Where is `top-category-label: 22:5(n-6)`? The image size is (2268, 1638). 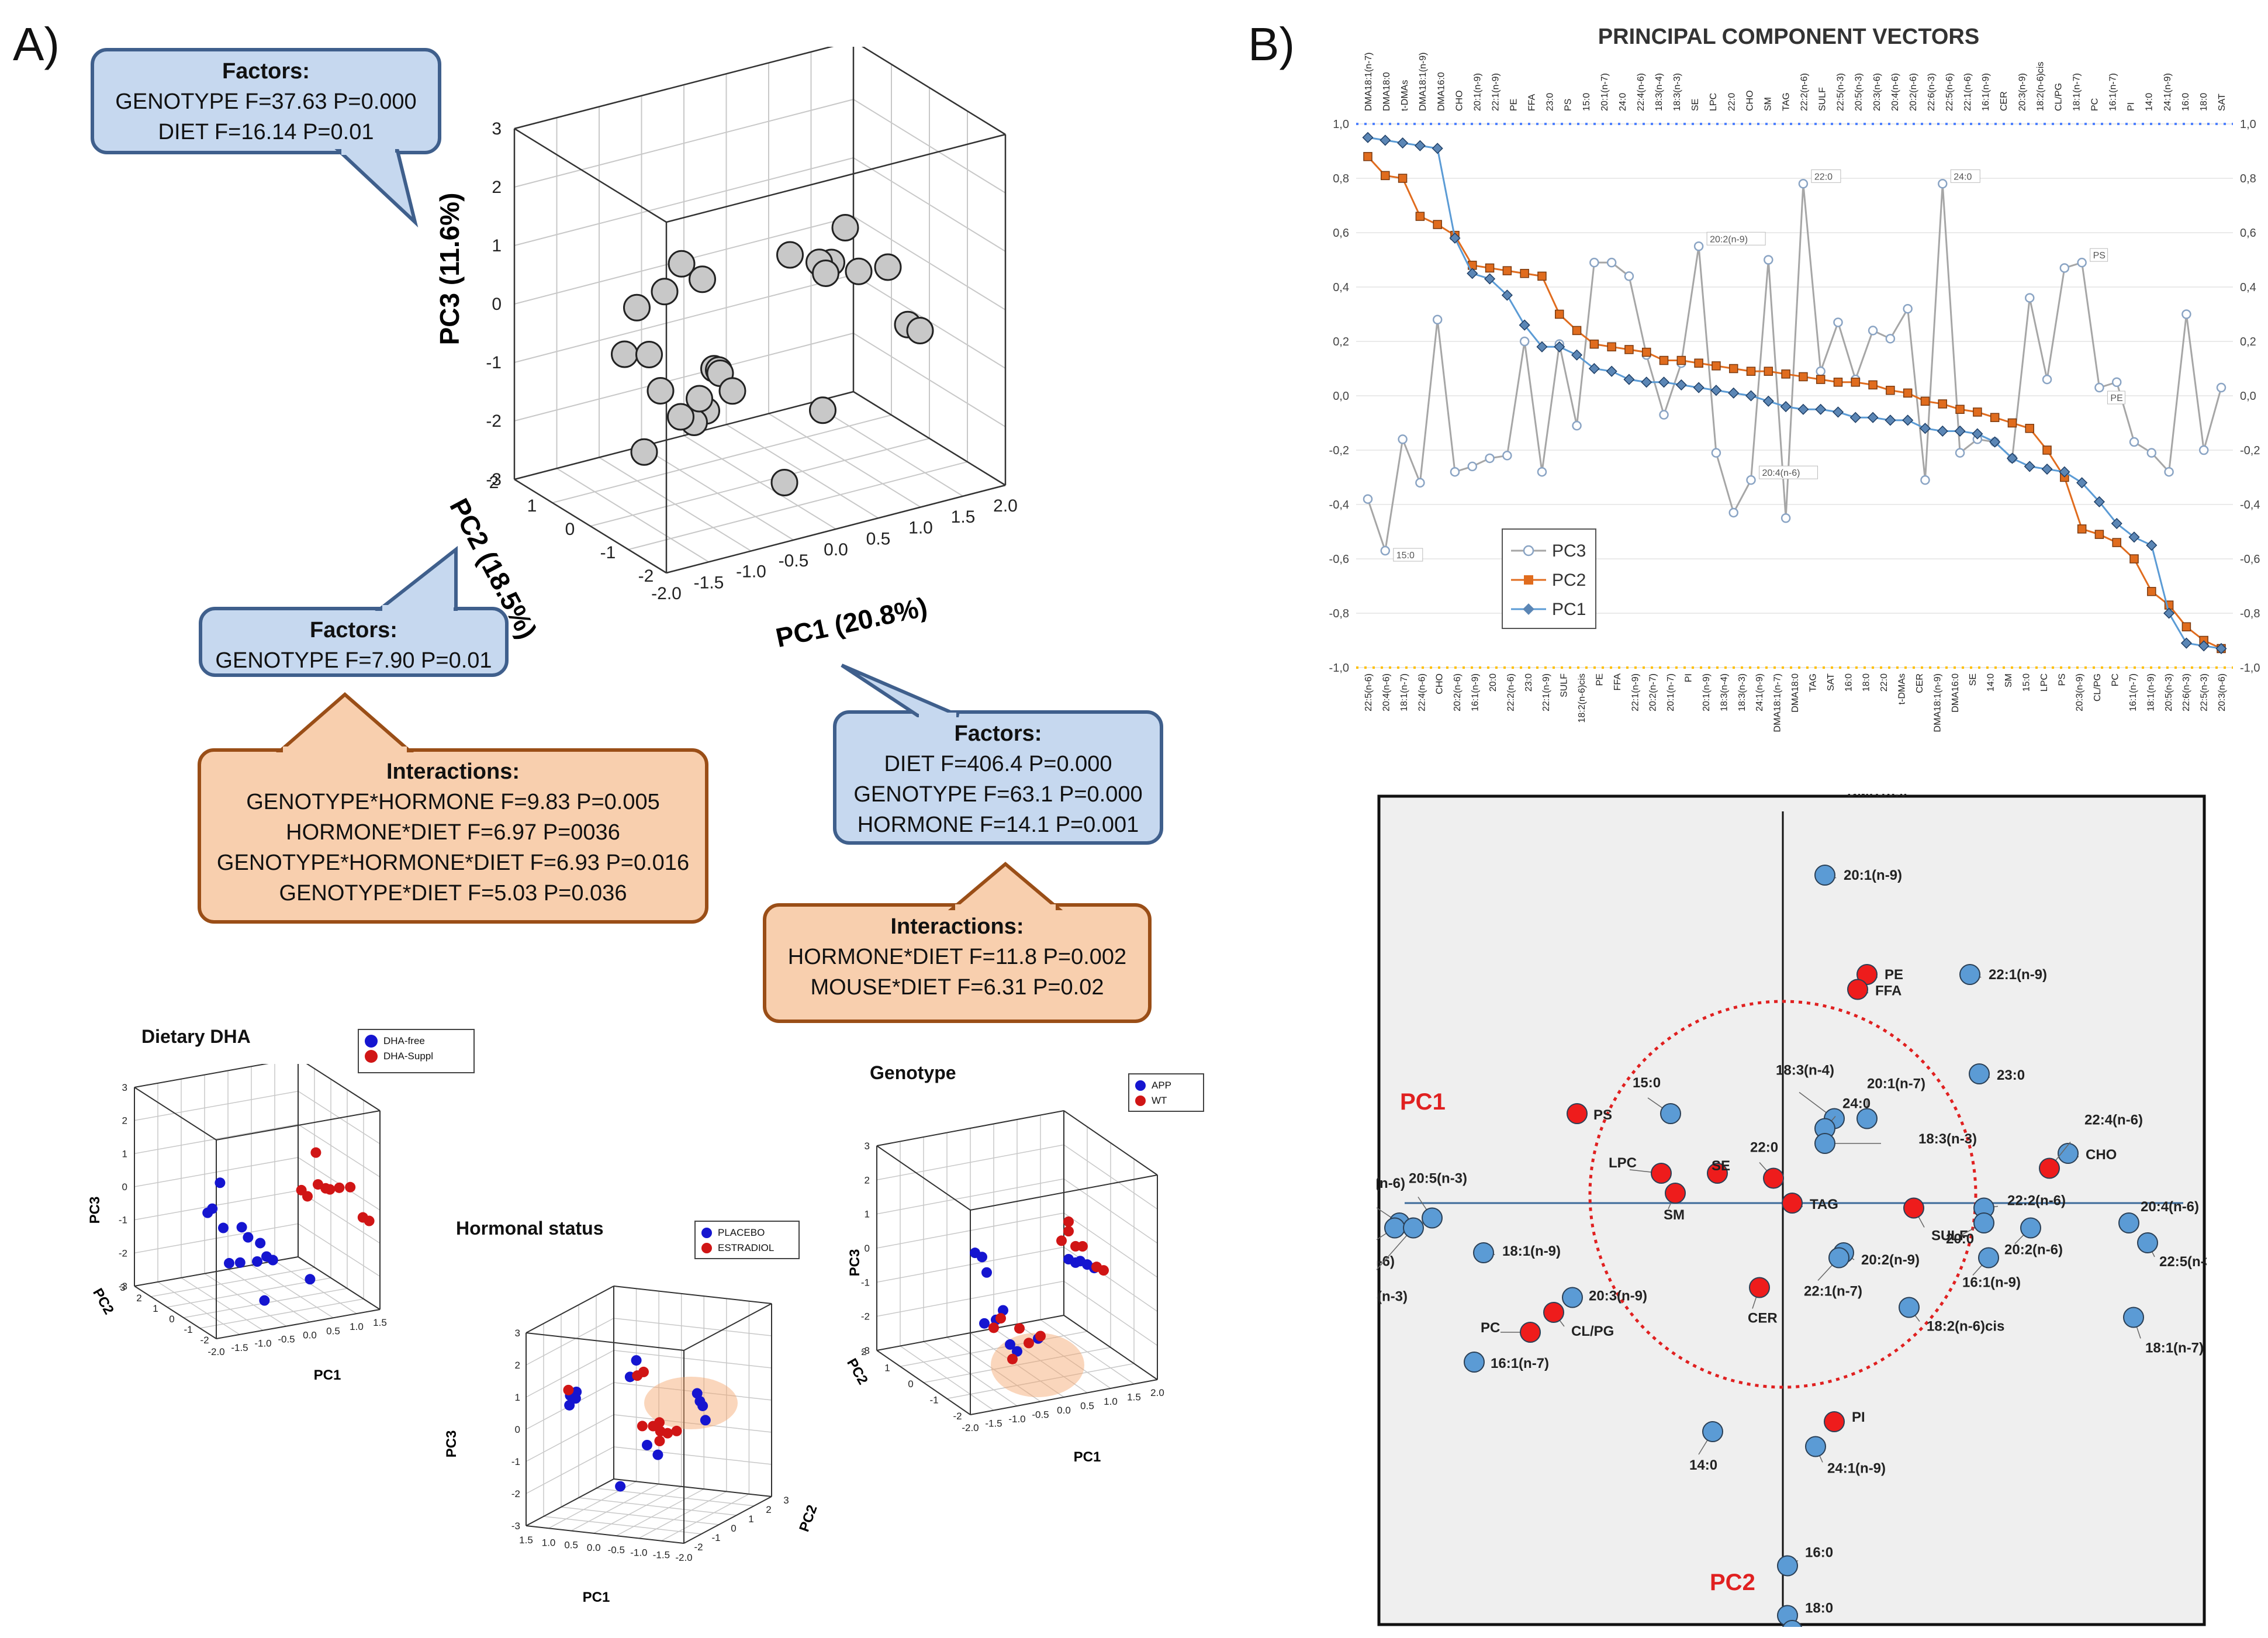 top-category-label: 22:5(n-6) is located at coordinates (1950, 92).